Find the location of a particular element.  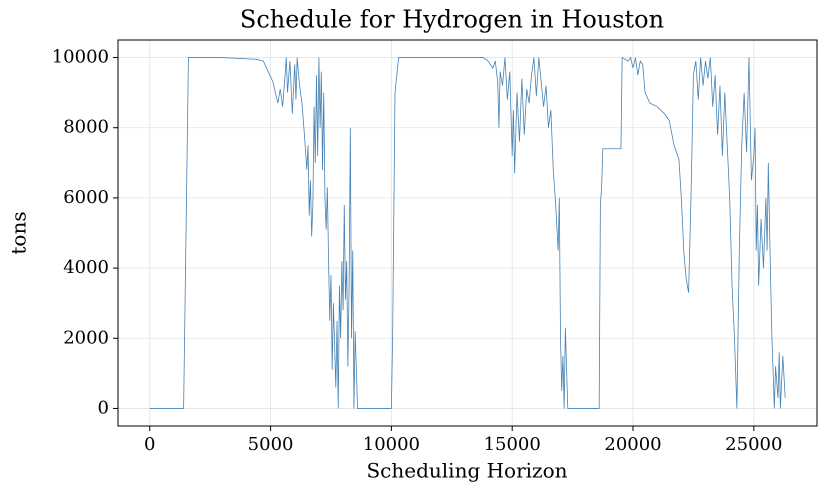

y-tick-label: 2000 is located at coordinates (86, 337).